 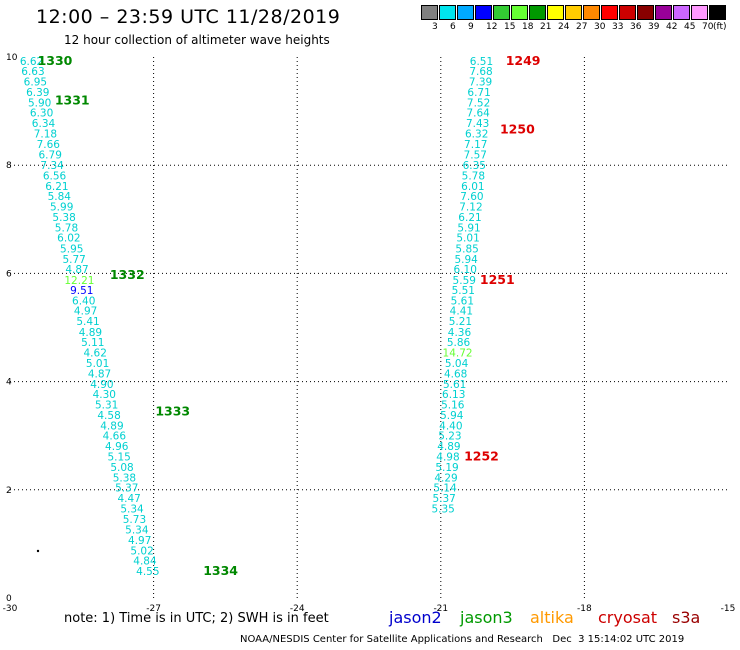 I want to click on data-label: 6.35, so click(x=474, y=166).